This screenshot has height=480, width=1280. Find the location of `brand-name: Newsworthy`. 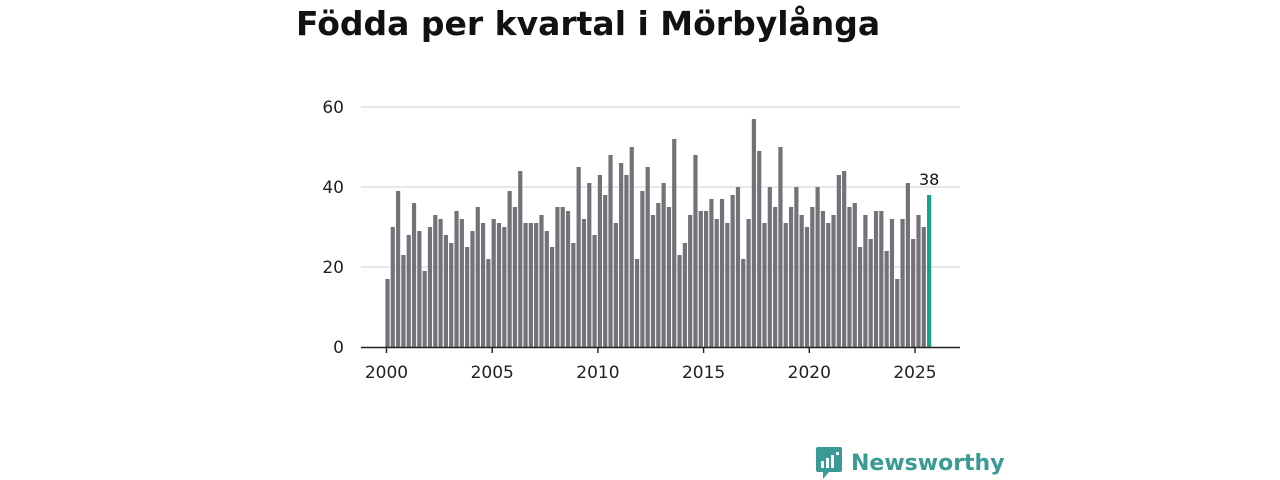

brand-name: Newsworthy is located at coordinates (928, 463).